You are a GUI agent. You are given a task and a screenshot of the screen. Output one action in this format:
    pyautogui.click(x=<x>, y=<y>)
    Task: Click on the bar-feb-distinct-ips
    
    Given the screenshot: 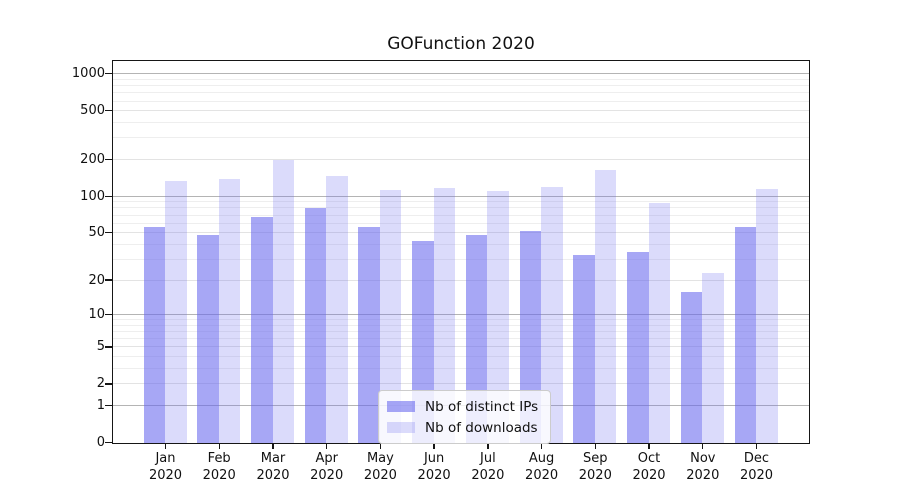 What is the action you would take?
    pyautogui.click(x=208, y=339)
    